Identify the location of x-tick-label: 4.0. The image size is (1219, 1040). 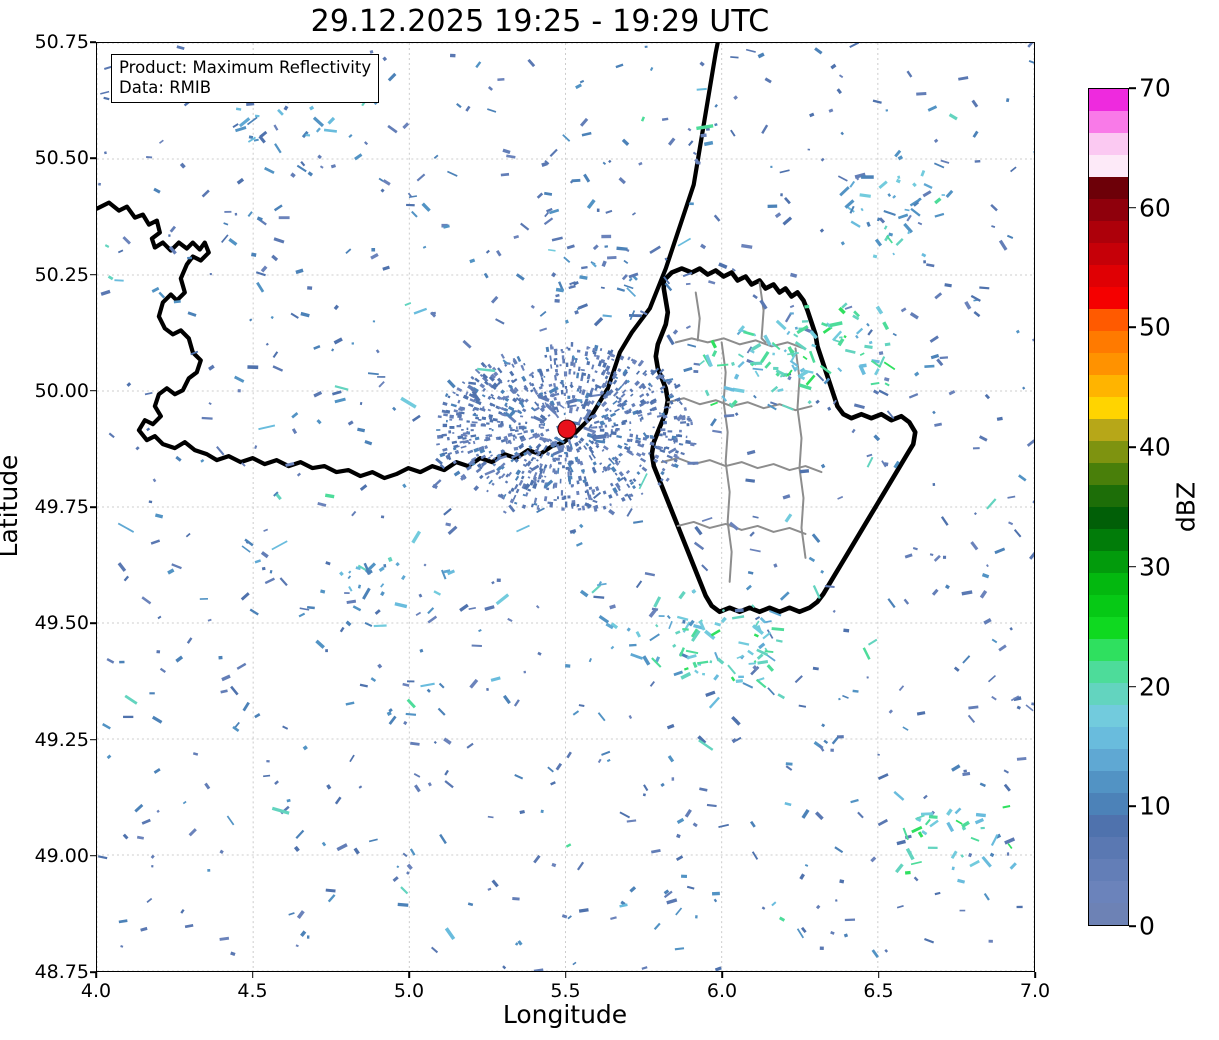
(96, 991).